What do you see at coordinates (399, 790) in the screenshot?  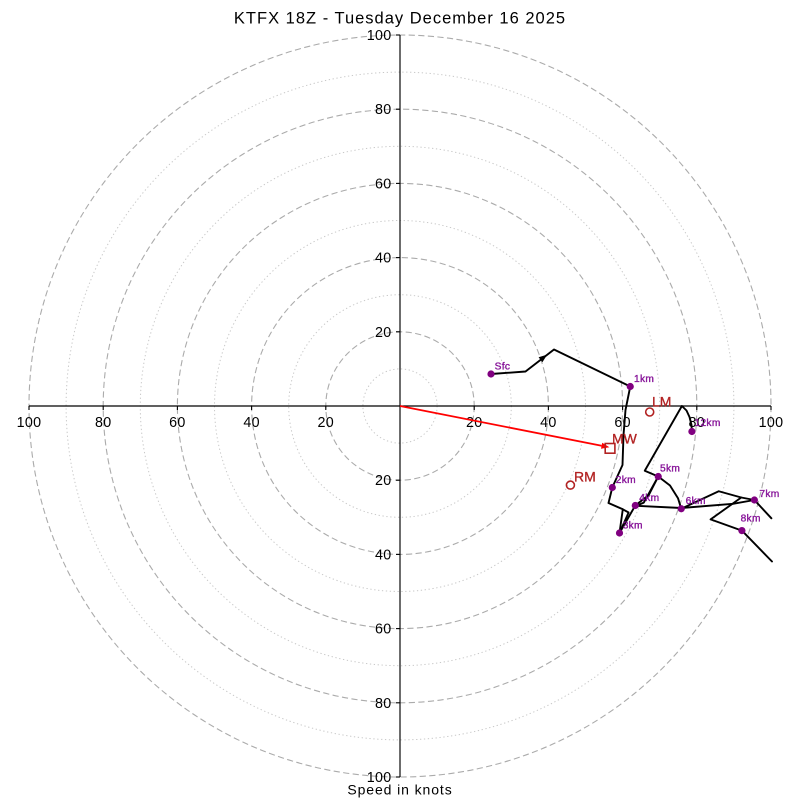 I see `svg-text: Speed in knots` at bounding box center [399, 790].